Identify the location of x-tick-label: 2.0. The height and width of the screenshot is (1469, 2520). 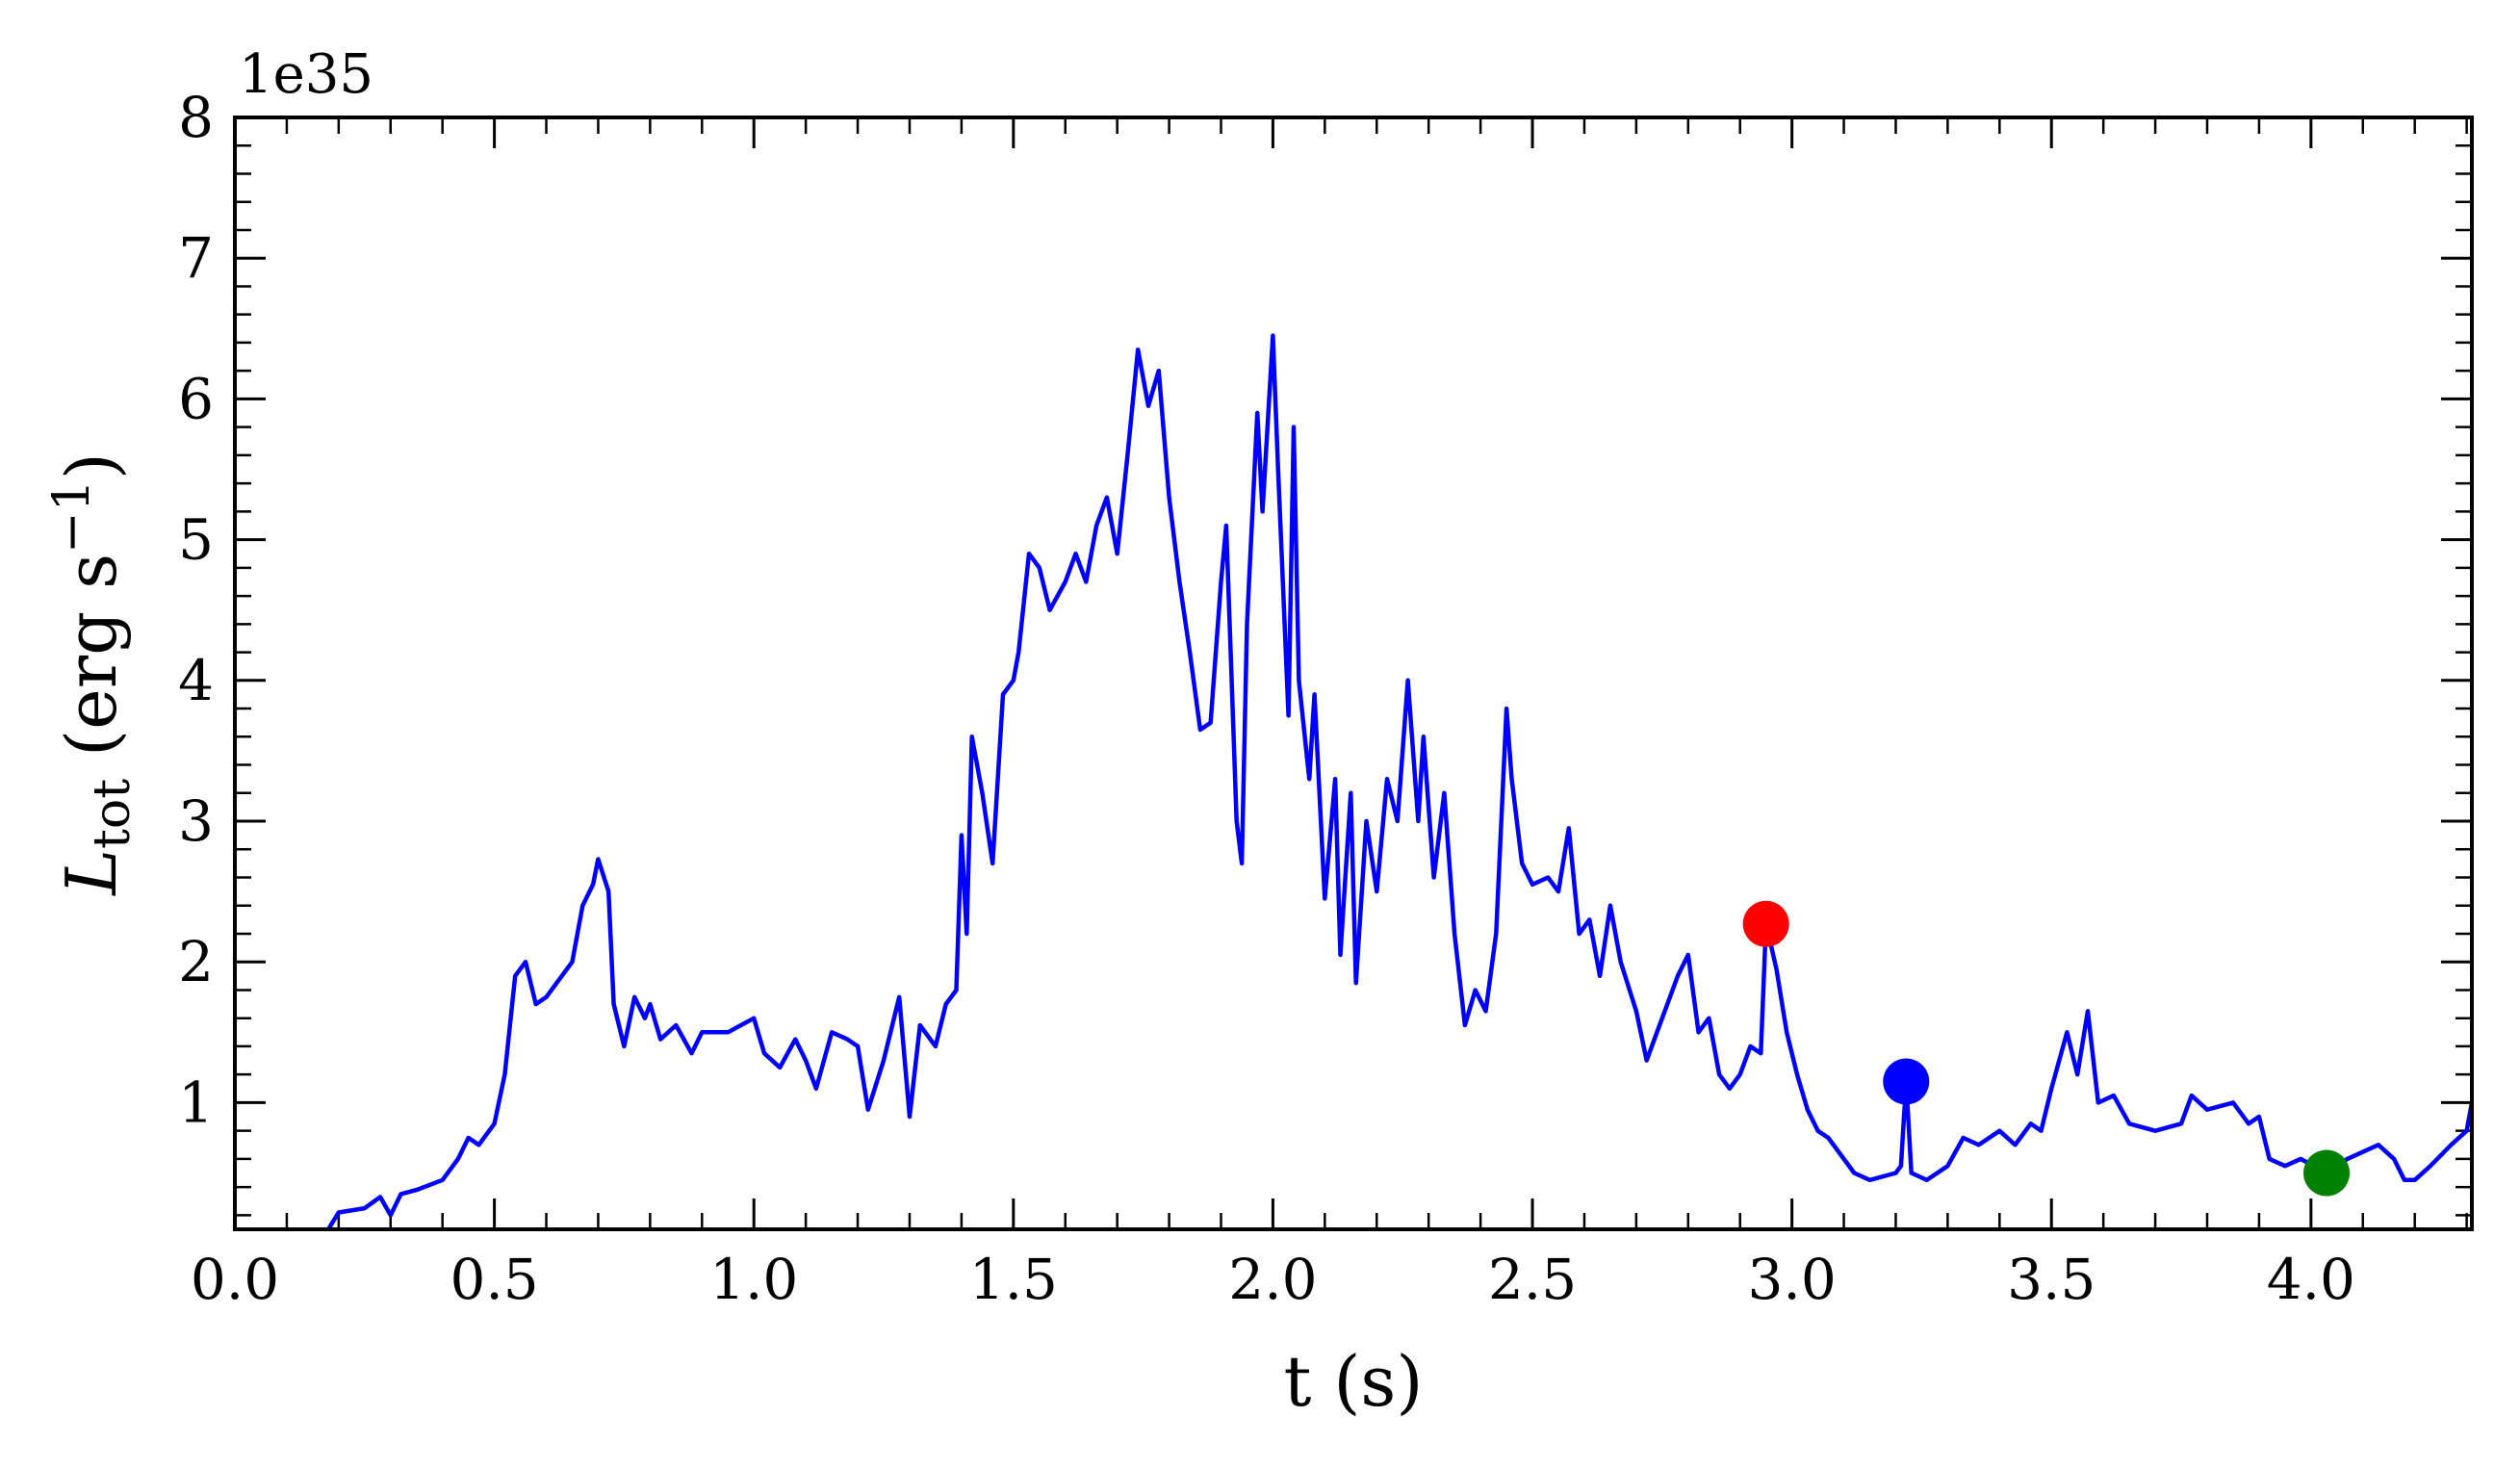
(1273, 1279).